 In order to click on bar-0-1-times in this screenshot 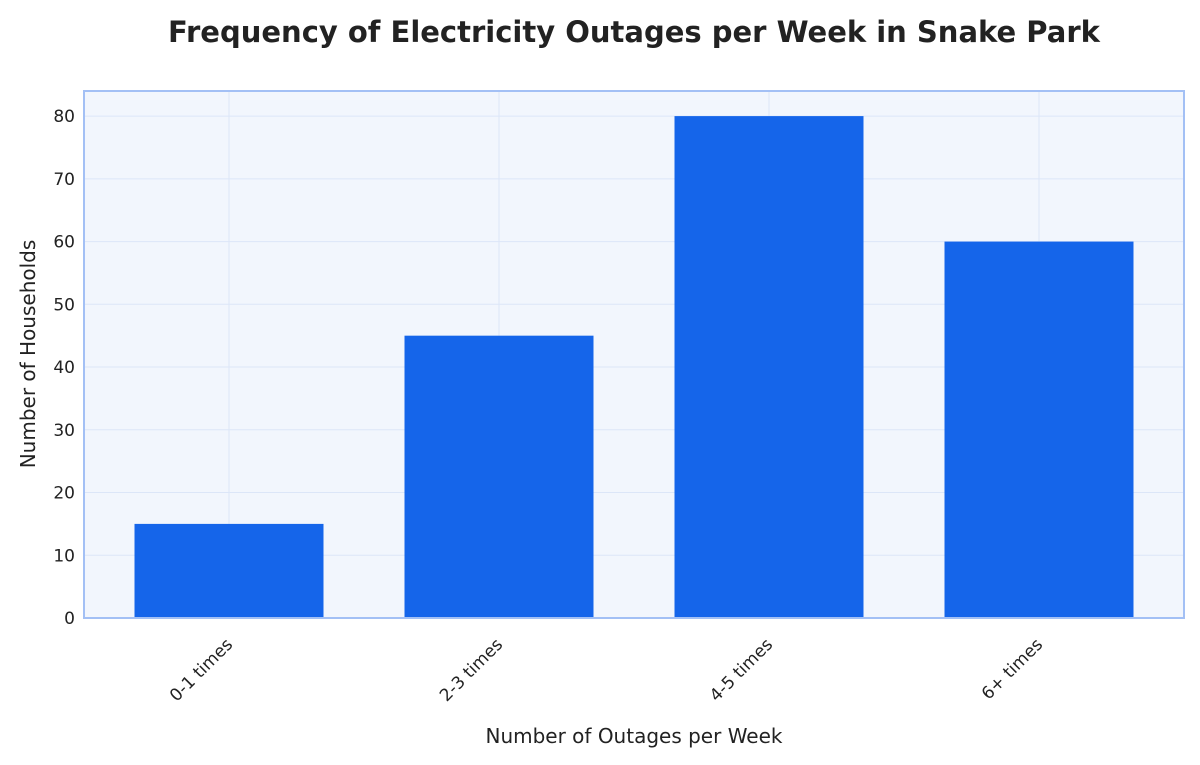, I will do `click(229, 570)`.